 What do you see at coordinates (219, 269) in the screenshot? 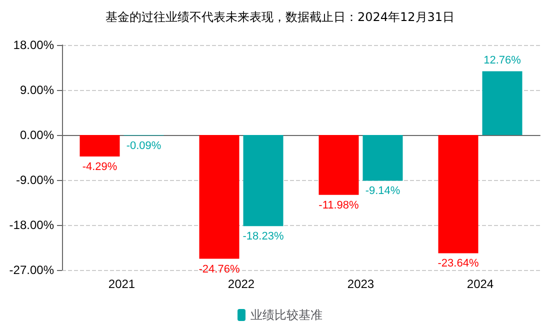
I see `data-label: -24.76%` at bounding box center [219, 269].